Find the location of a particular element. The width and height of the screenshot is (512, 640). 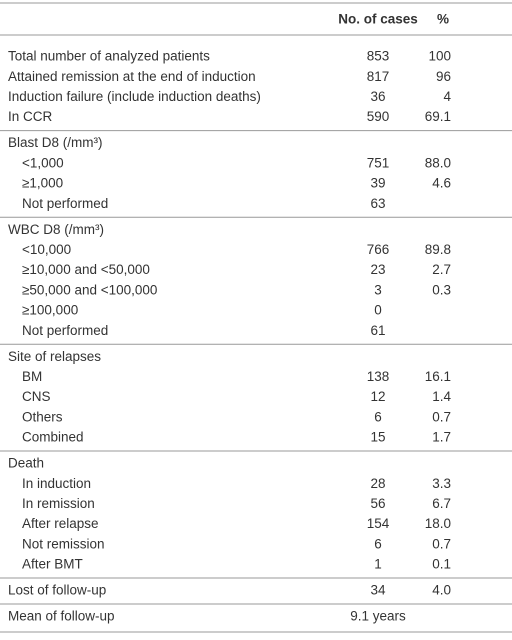

cases-cell: 36 is located at coordinates (377, 96).